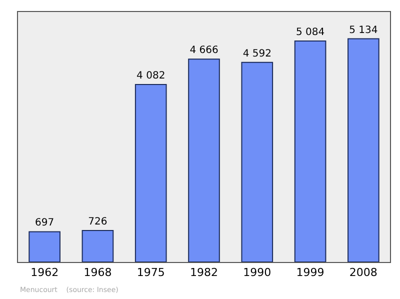 The image size is (400, 299). Describe the element at coordinates (310, 32) in the screenshot. I see `data-label: 5 084` at that location.